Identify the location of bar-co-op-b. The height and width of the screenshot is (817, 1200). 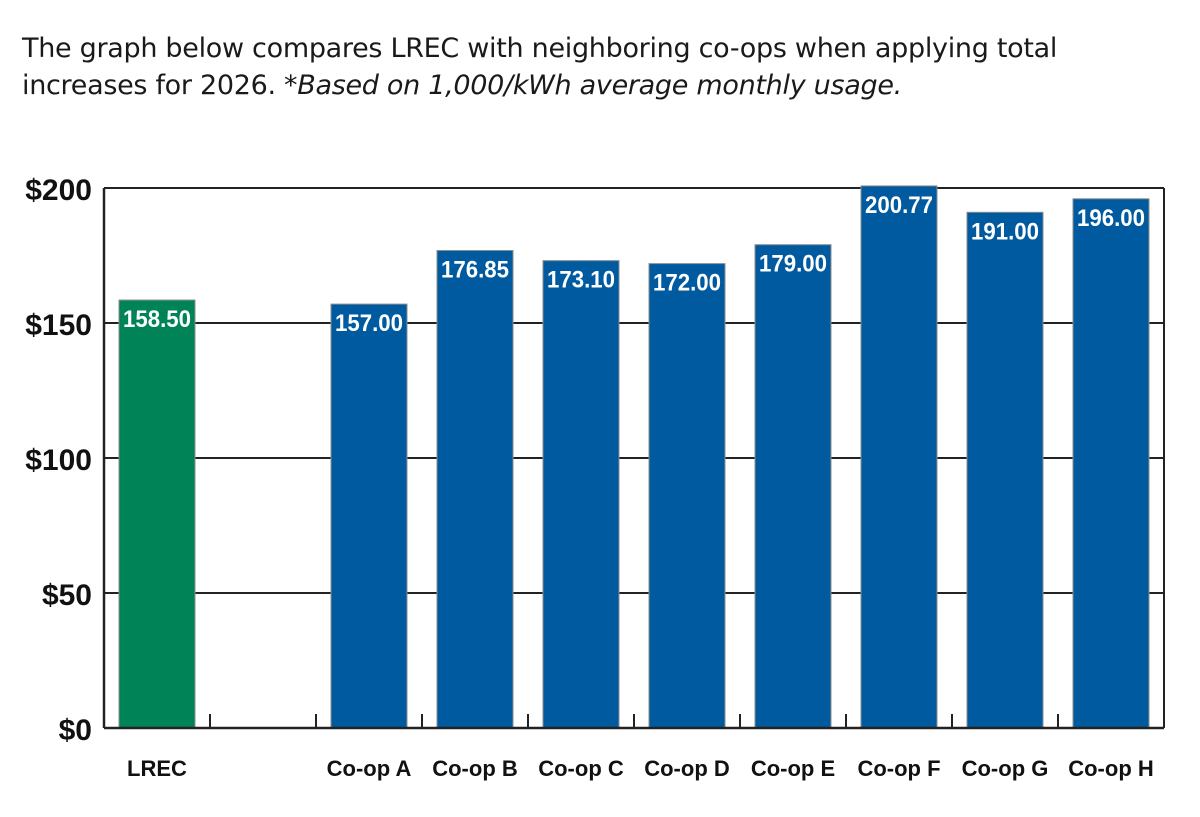
(475, 489).